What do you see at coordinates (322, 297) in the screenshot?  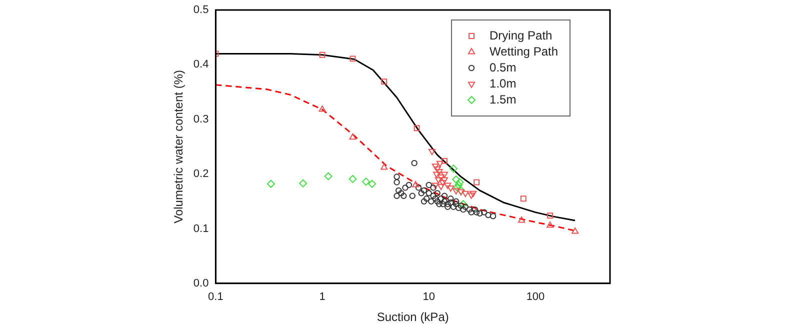 I see `x-tick-label: 1` at bounding box center [322, 297].